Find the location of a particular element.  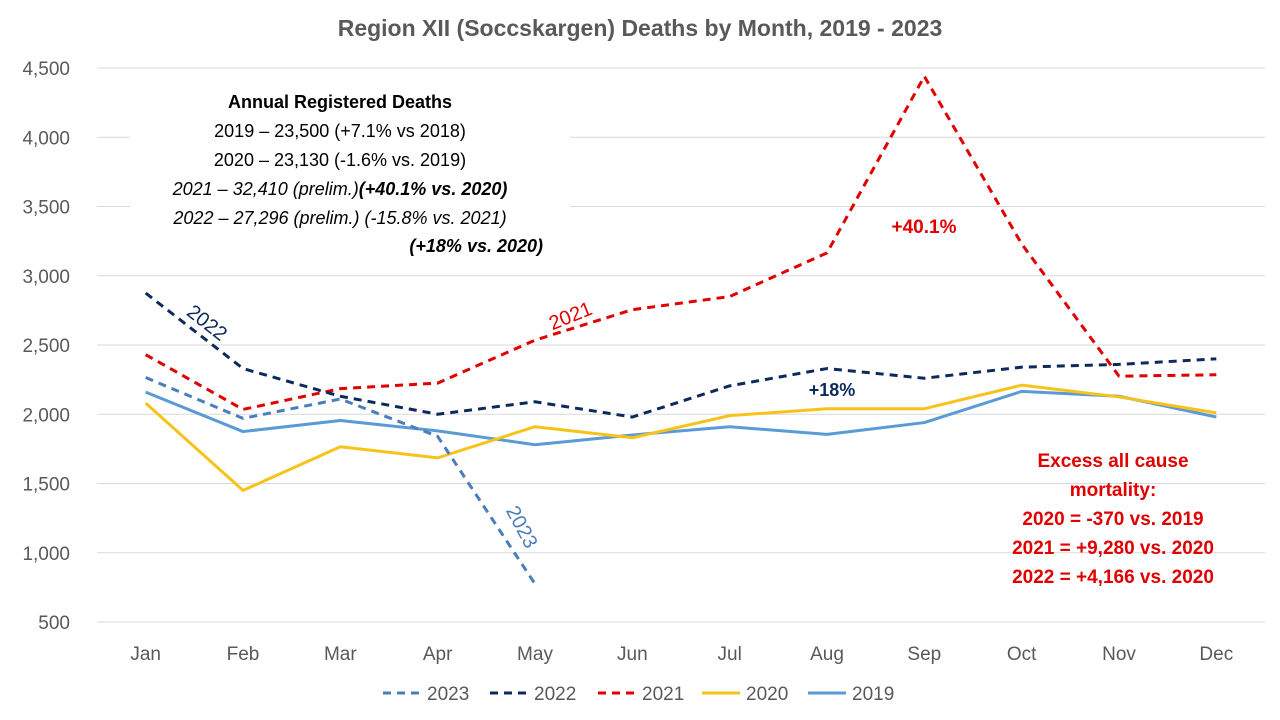

y-tick-label: 3,000 is located at coordinates (46, 277).